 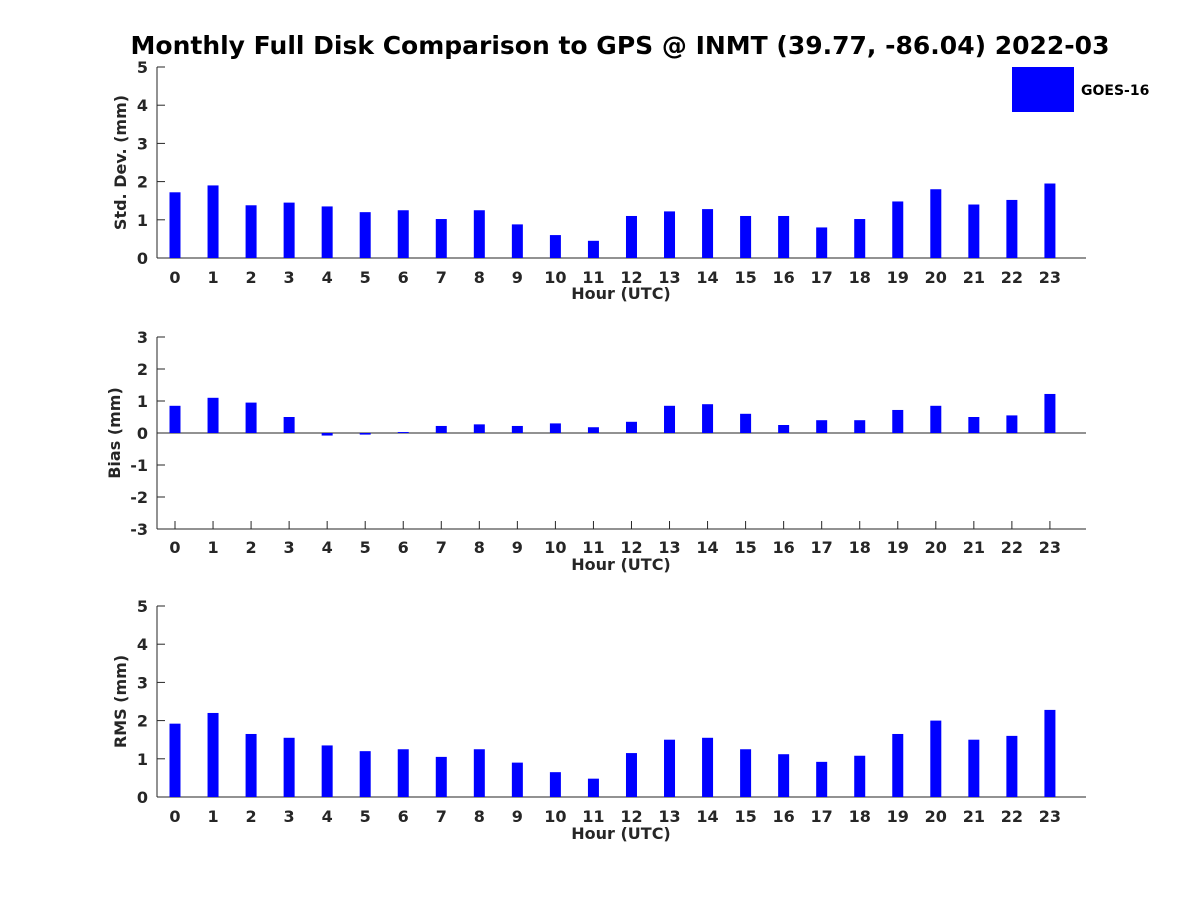 I want to click on bias-x-tick-label: 20, so click(x=936, y=547).